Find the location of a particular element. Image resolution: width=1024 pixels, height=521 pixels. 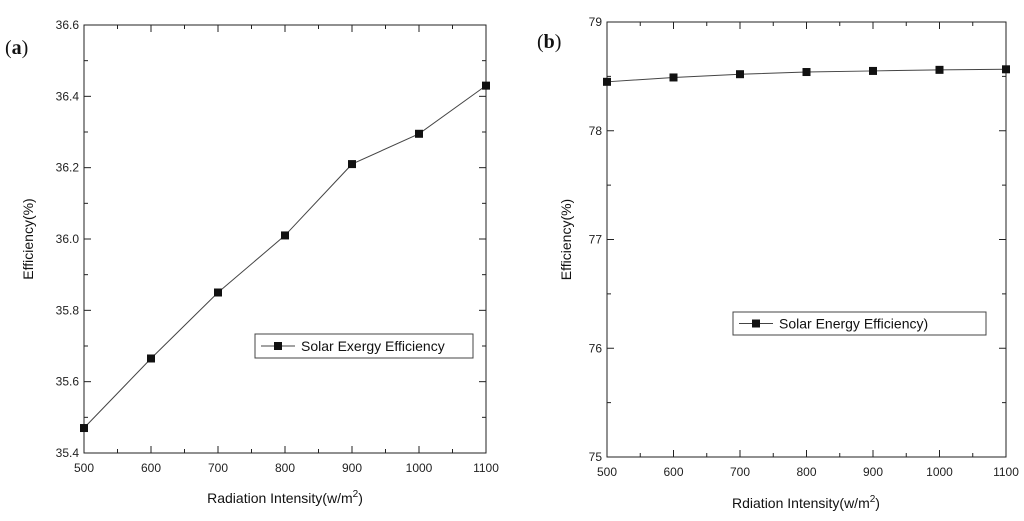

y-tick-label: 35.8 is located at coordinates (68, 310).